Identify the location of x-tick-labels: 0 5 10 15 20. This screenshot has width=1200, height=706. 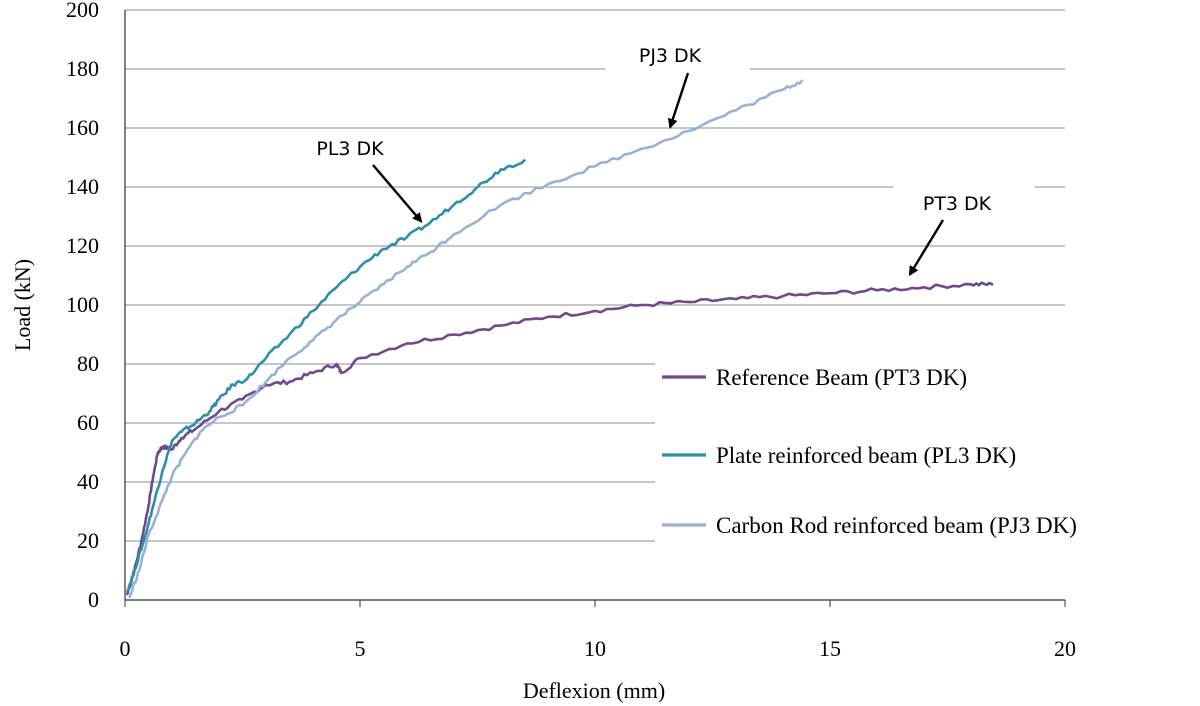
(598, 648).